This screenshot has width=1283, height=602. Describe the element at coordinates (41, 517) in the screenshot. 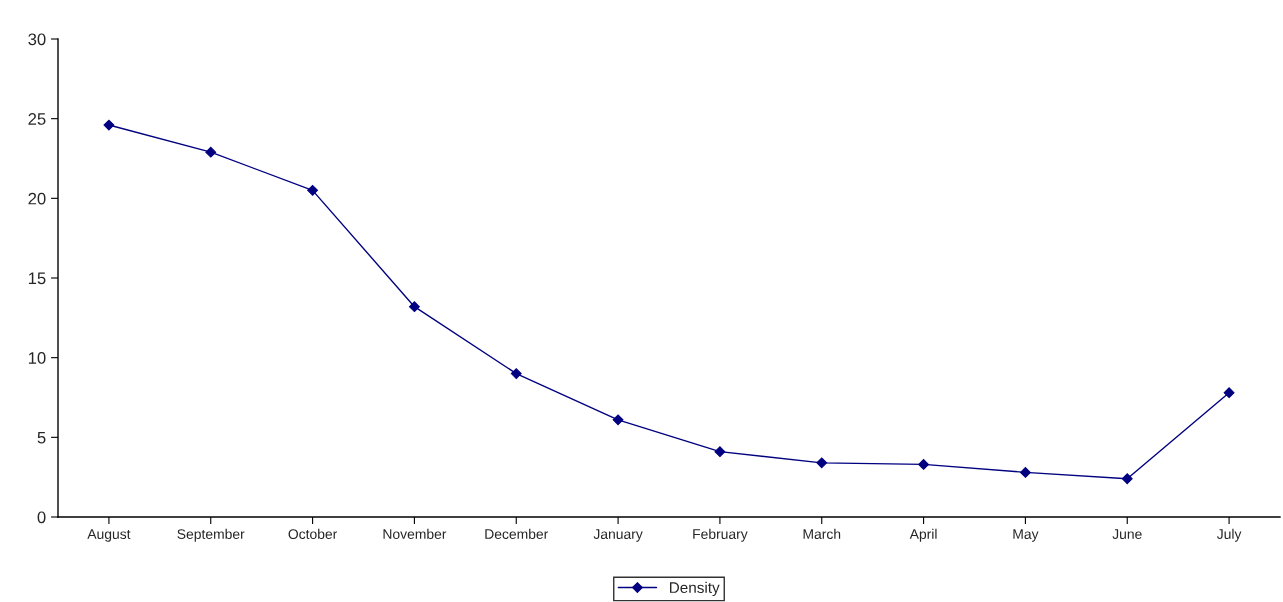

I see `y-tick-label: 0` at that location.